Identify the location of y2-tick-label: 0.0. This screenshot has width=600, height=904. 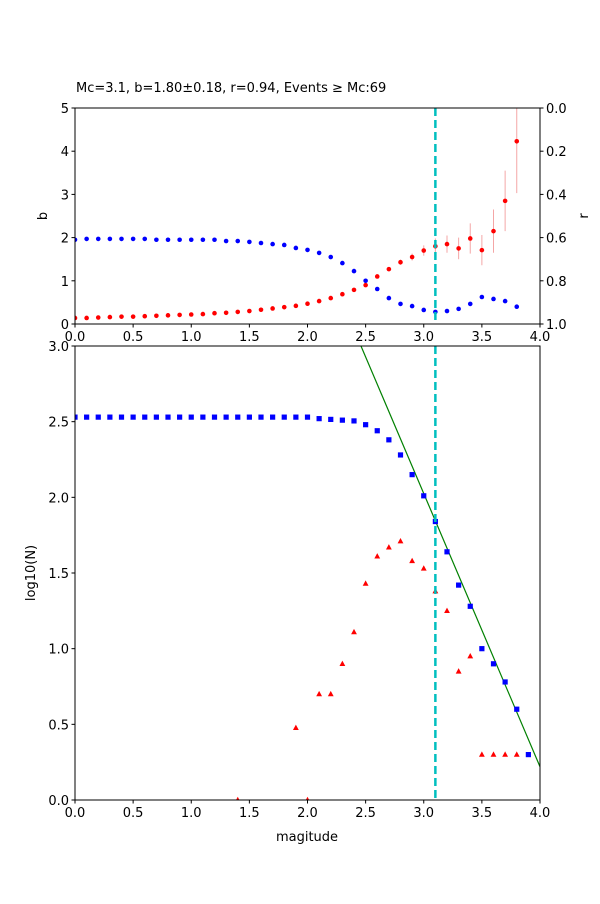
(556, 109).